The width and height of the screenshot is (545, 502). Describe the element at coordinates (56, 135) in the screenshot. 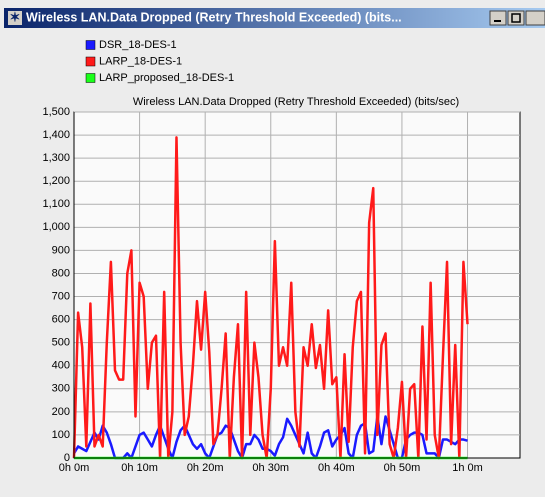

I see `y-tick-label: 1,400` at that location.